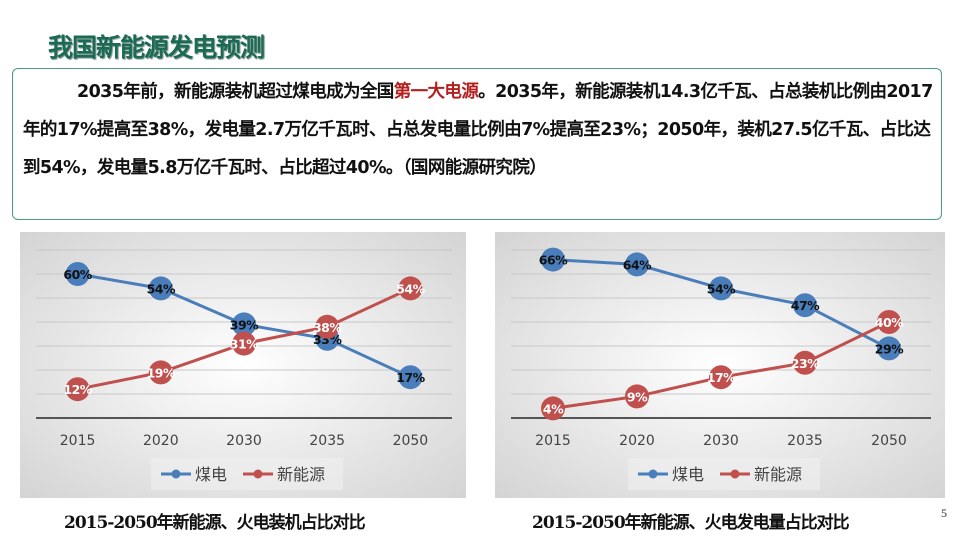 The image size is (960, 540). I want to click on page-number: 5, so click(944, 513).